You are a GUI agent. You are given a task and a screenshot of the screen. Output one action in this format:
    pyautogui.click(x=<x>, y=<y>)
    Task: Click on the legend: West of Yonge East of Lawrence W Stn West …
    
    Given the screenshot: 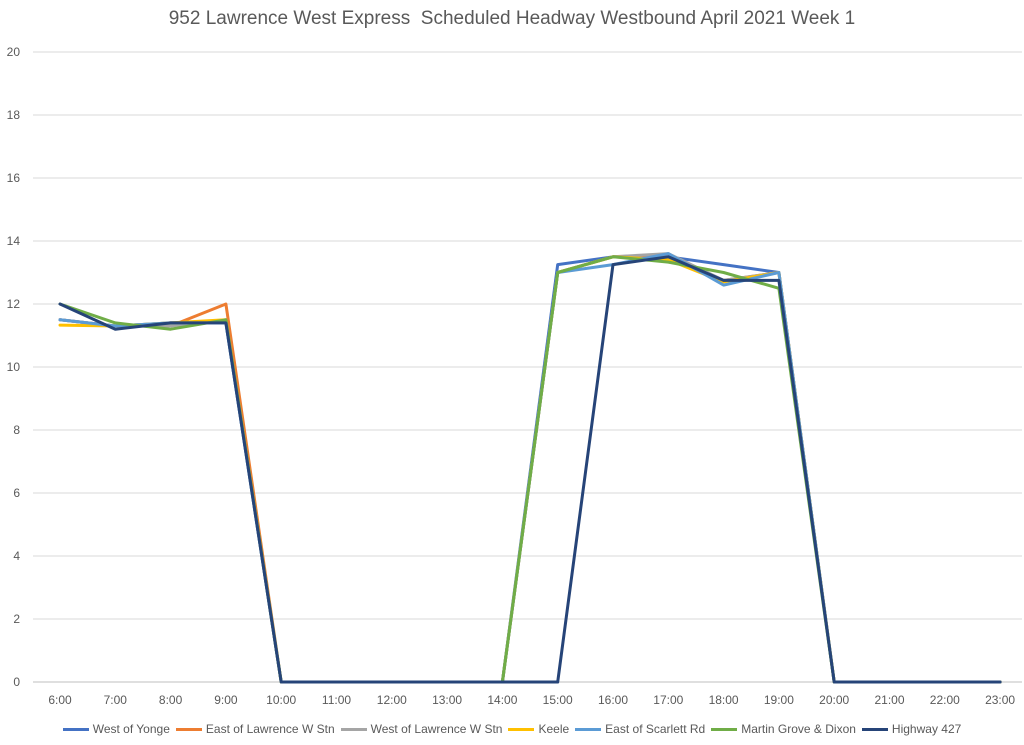 What is the action you would take?
    pyautogui.click(x=512, y=729)
    